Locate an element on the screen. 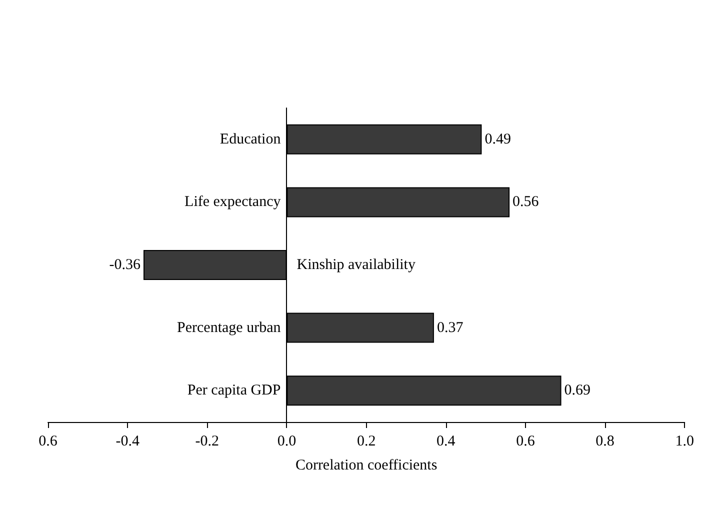 Image resolution: width=705 pixels, height=510 pixels. x-tick-label: 0.0 is located at coordinates (286, 442).